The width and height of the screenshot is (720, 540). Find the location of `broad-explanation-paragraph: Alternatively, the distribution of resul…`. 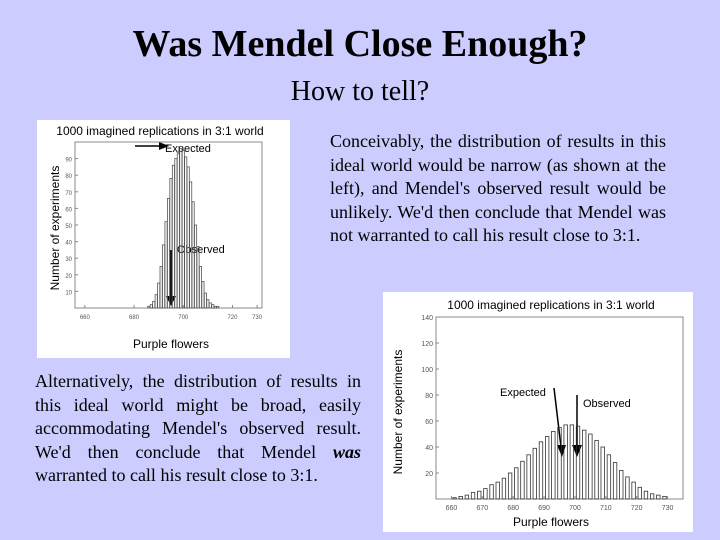

broad-explanation-paragraph: Alternatively, the distribution of resul… is located at coordinates (198, 429).